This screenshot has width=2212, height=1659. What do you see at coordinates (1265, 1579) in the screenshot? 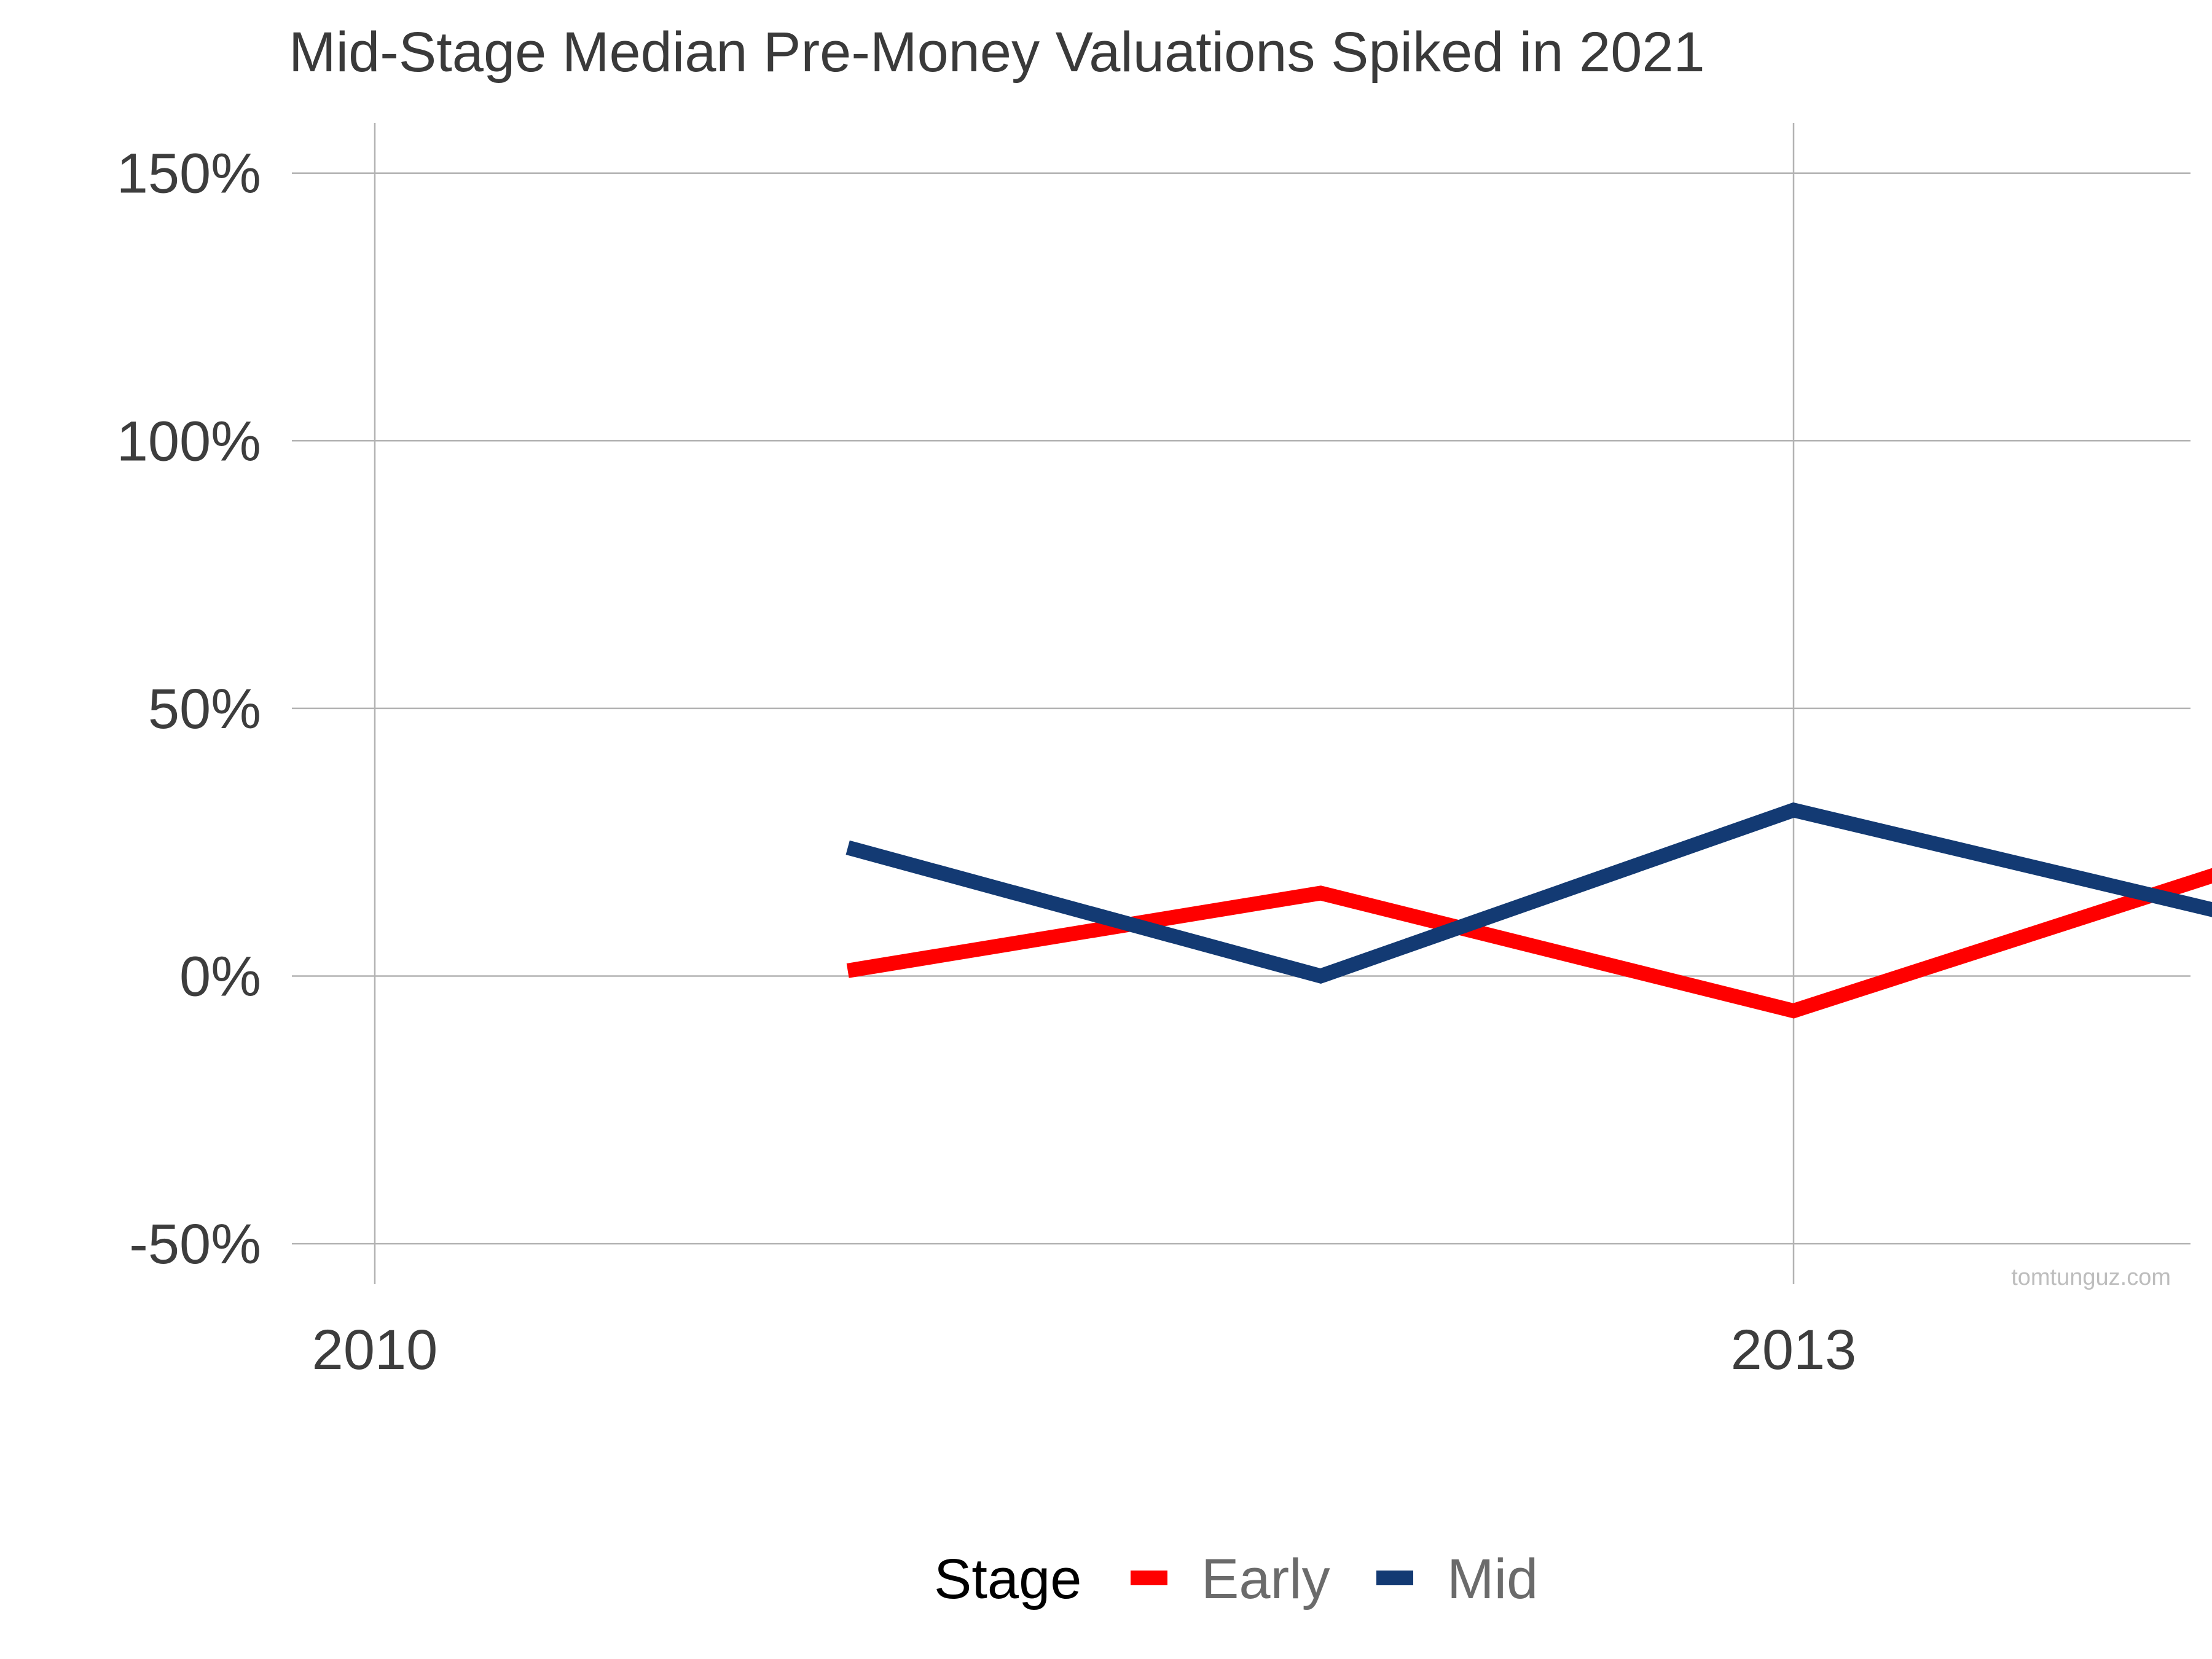
I see `legend-label-early: Early` at bounding box center [1265, 1579].